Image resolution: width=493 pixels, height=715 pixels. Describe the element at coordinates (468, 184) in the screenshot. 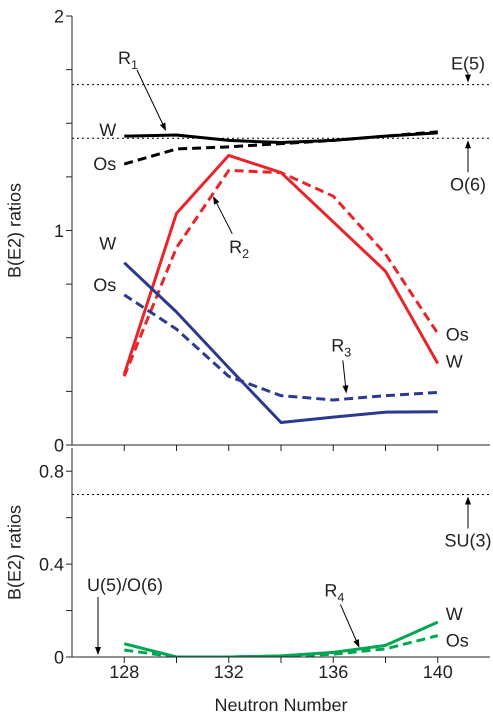

I see `legend-label: O(6)` at that location.